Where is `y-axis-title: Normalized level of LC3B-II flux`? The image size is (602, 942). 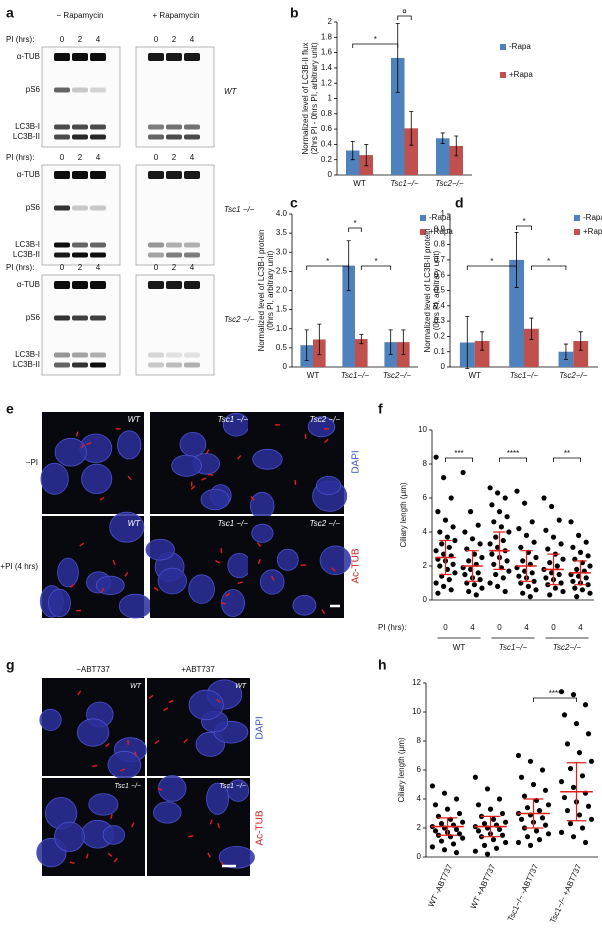 y-axis-title: Normalized level of LC3B-II flux is located at coordinates (305, 98).